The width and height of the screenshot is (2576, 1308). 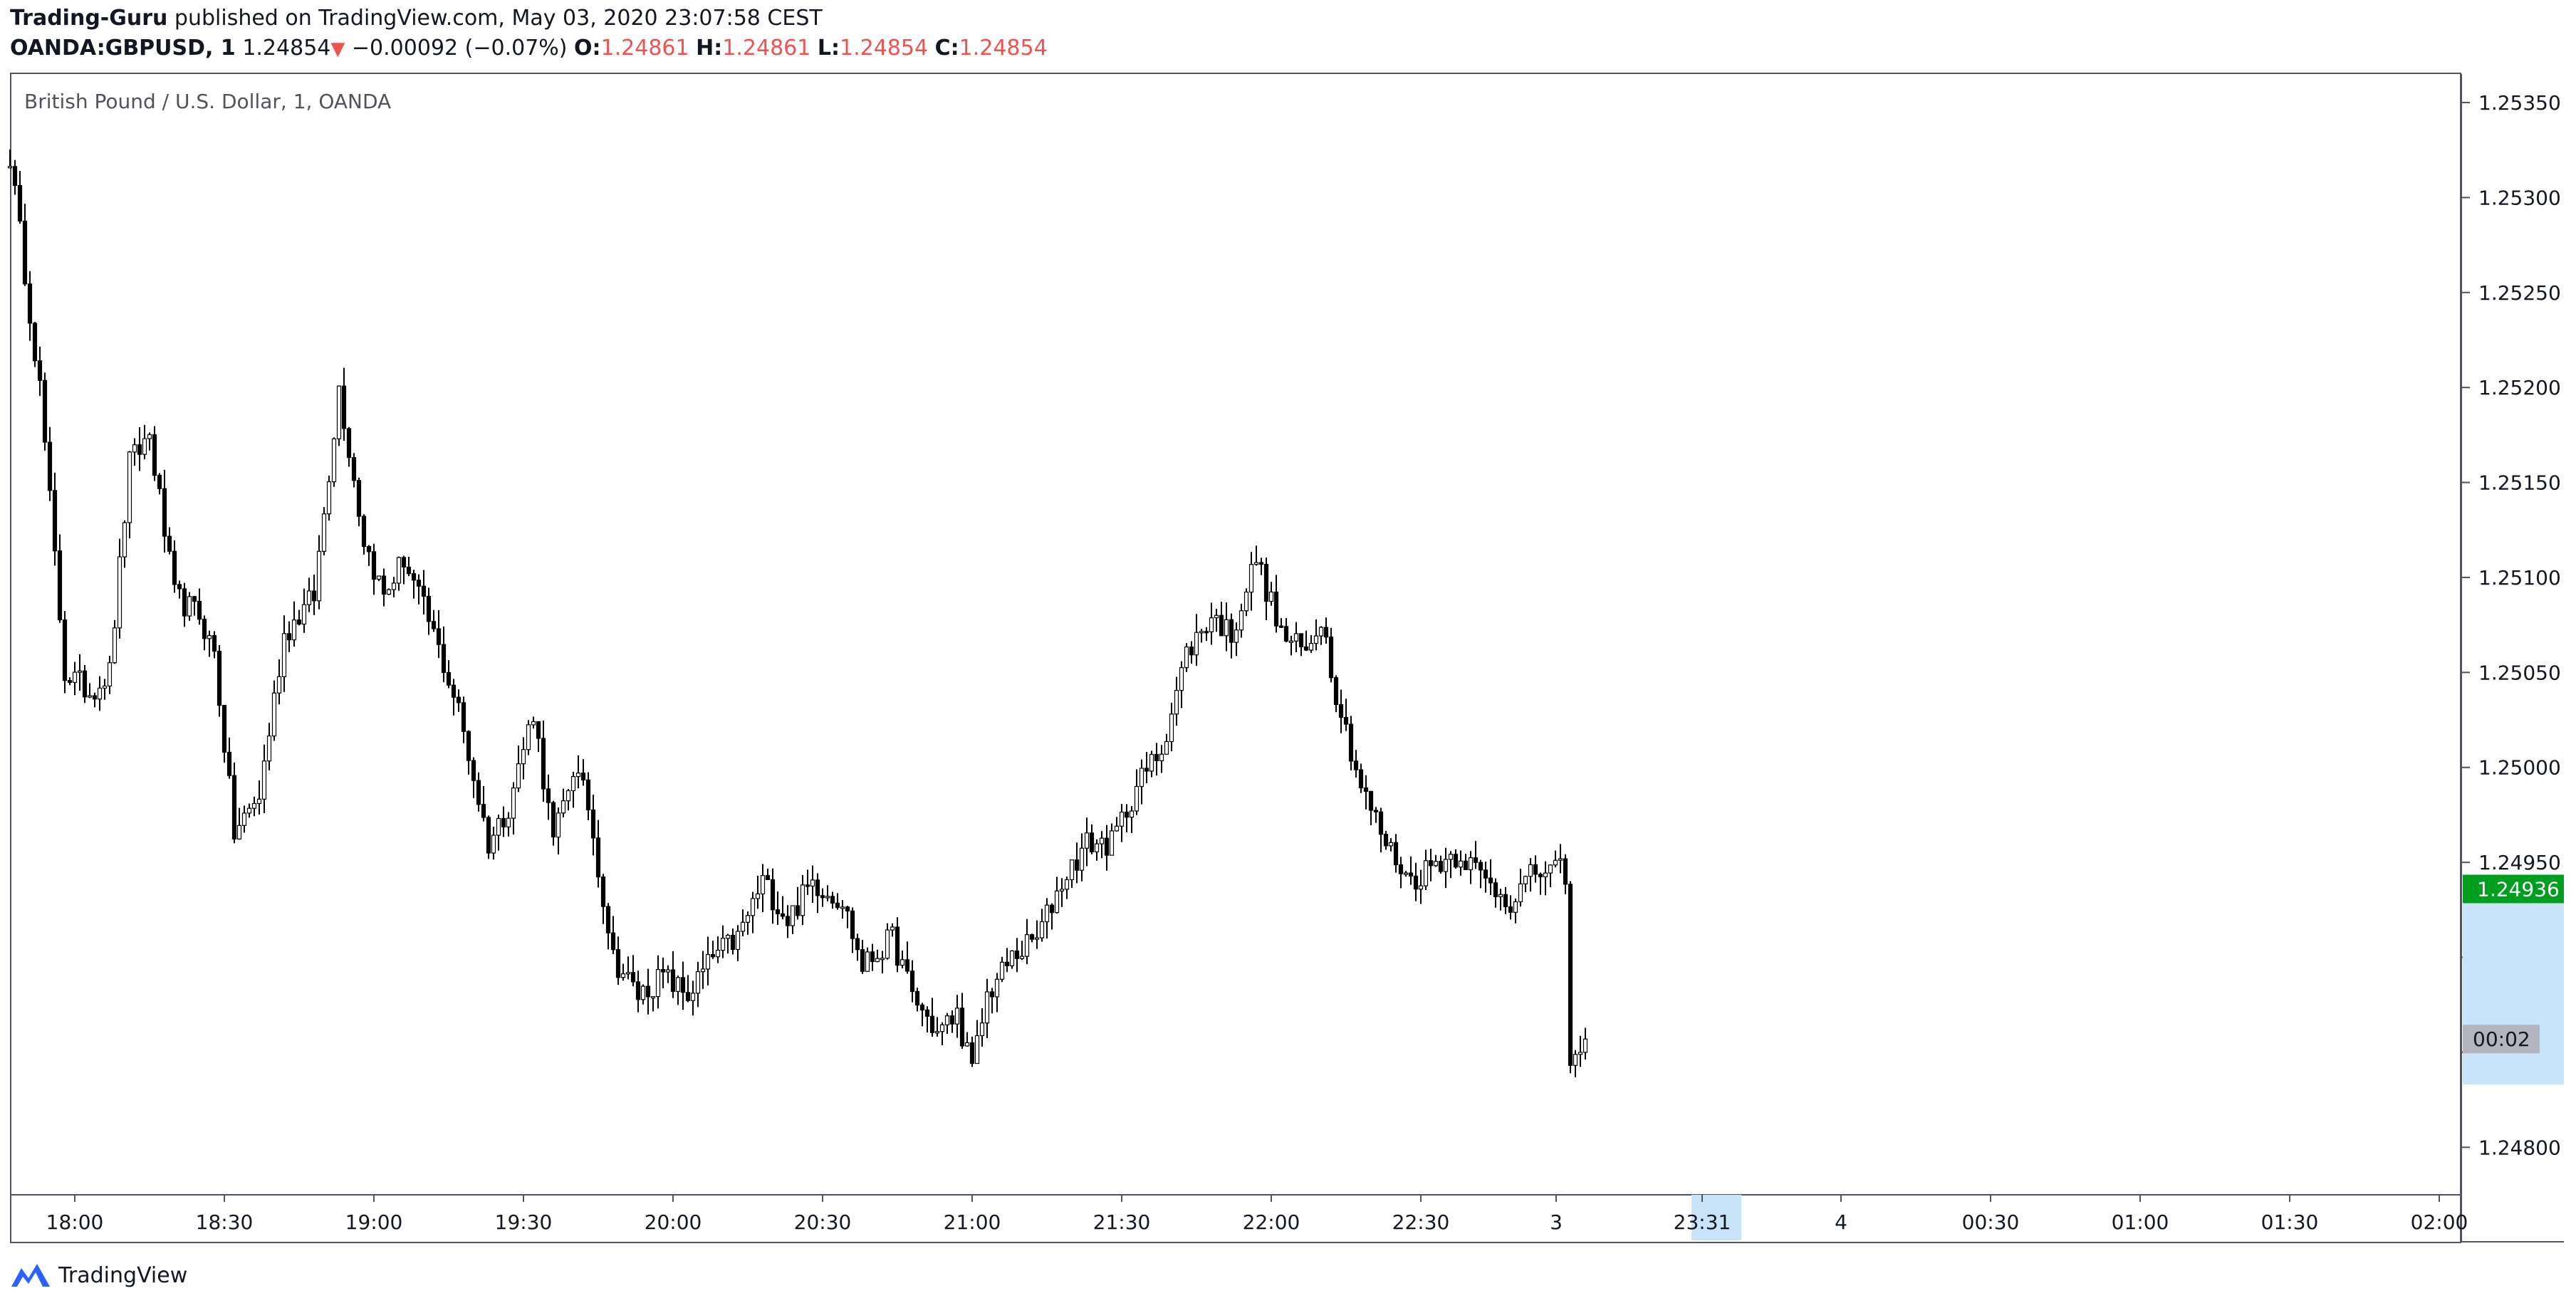 I want to click on price-change: −0.00092 (−0.07%), so click(x=459, y=48).